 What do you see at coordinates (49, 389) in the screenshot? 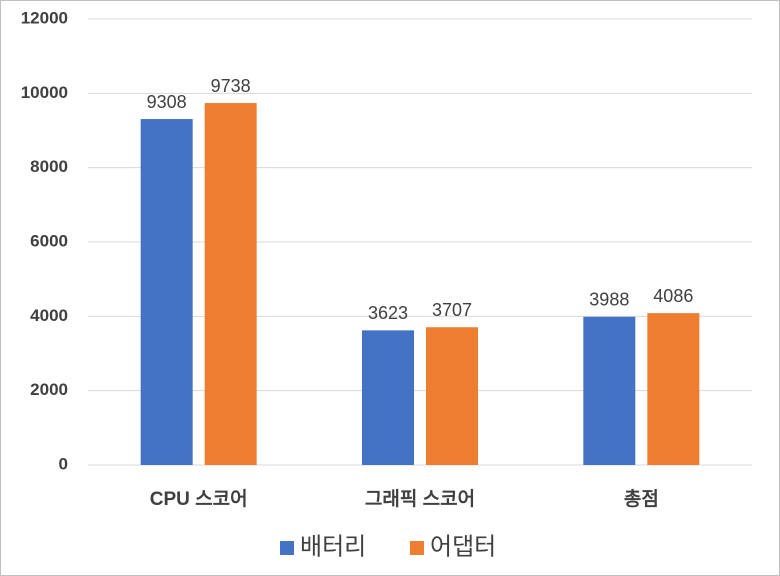
I see `y-tick-label: 2000` at bounding box center [49, 389].